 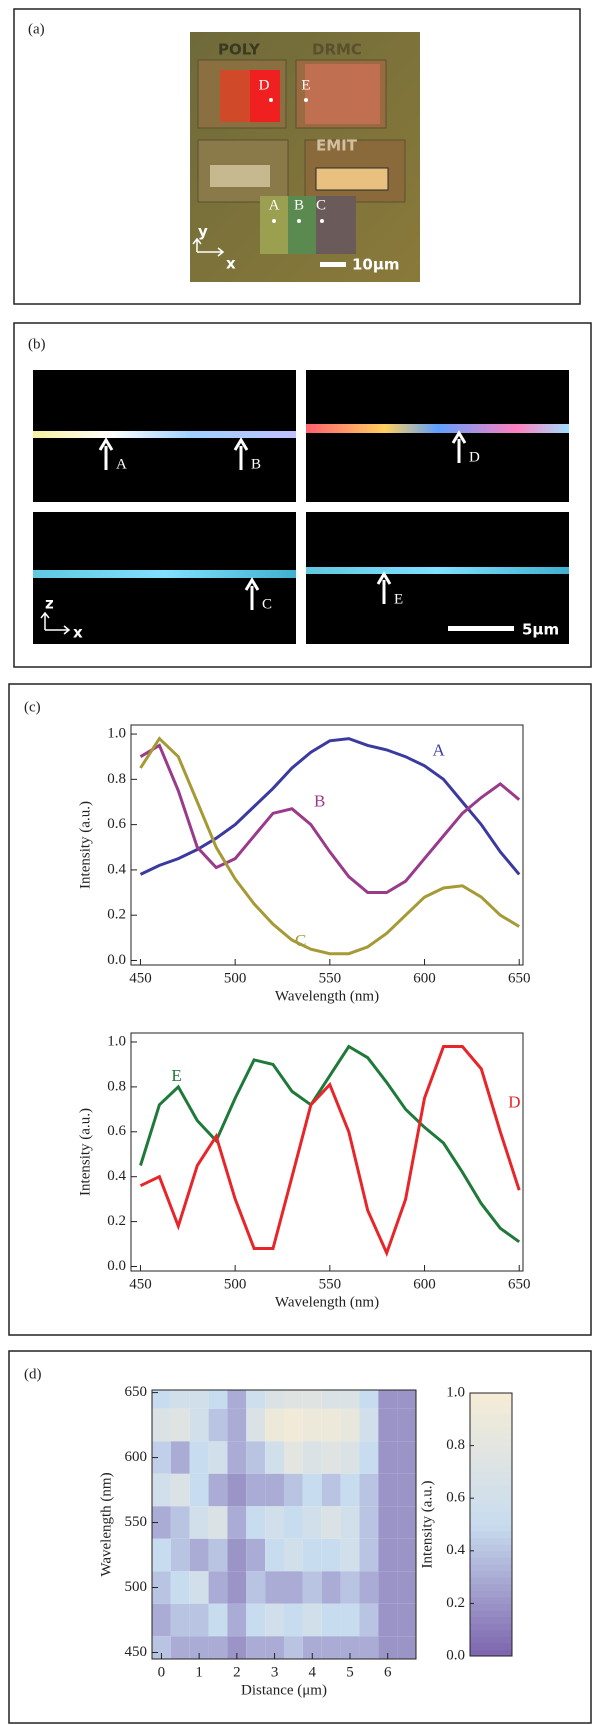 What do you see at coordinates (136, 1392) in the screenshot?
I see `y-tick-label: 650` at bounding box center [136, 1392].